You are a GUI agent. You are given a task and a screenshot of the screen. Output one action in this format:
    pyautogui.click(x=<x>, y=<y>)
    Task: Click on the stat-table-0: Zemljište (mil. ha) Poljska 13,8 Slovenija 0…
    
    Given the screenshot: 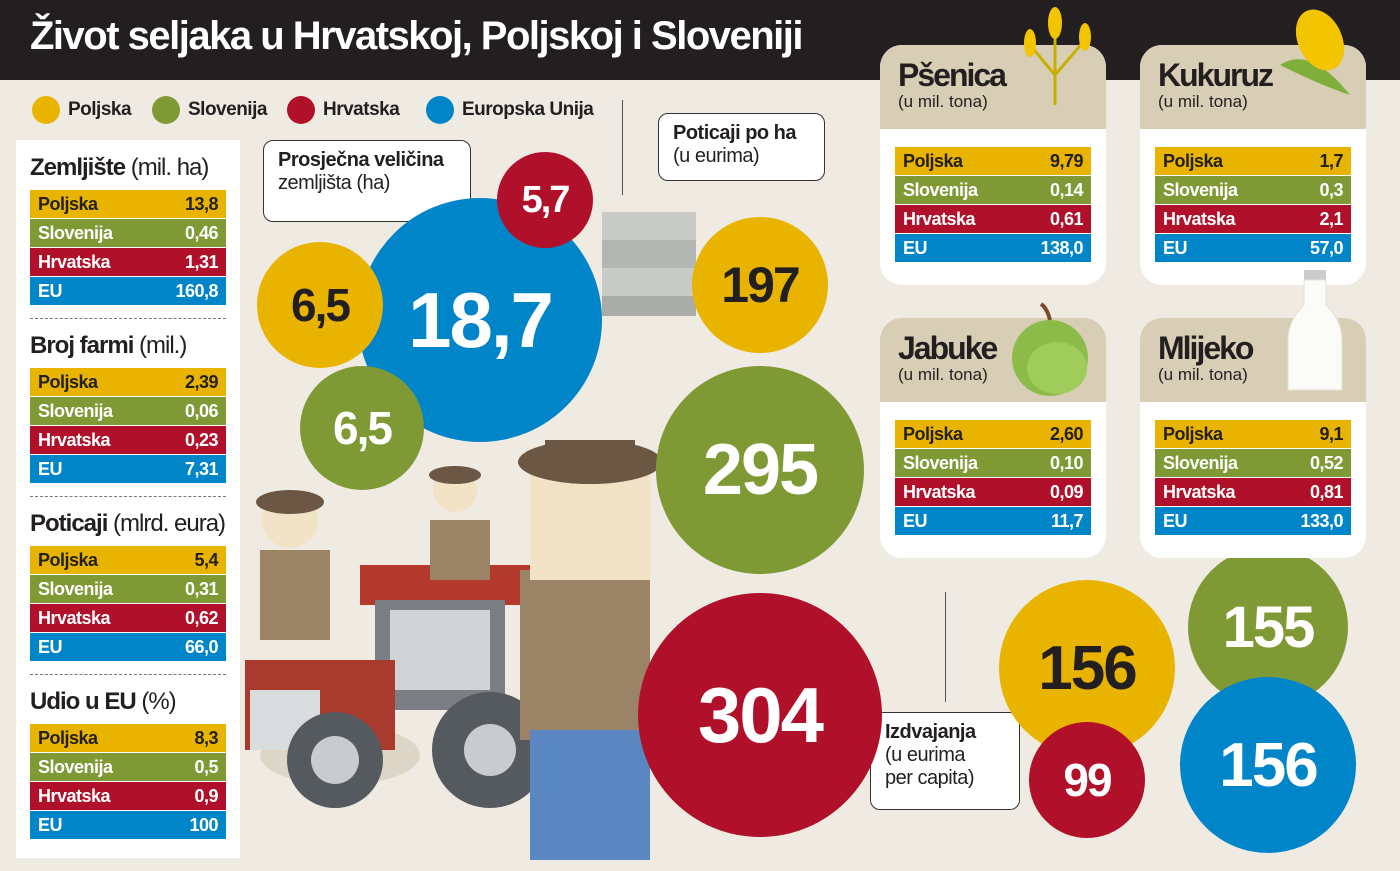 What is the action you would take?
    pyautogui.click(x=128, y=227)
    